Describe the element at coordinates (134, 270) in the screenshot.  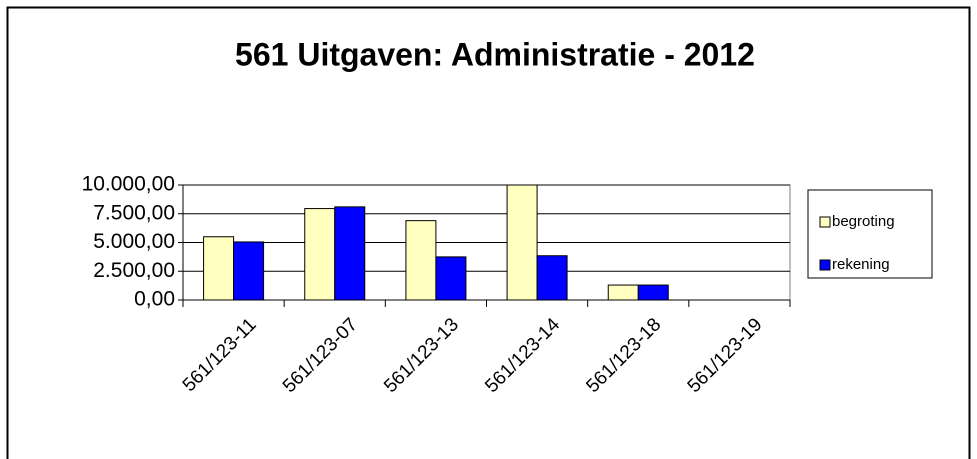
I see `y-tick-label: 2.500,00` at that location.